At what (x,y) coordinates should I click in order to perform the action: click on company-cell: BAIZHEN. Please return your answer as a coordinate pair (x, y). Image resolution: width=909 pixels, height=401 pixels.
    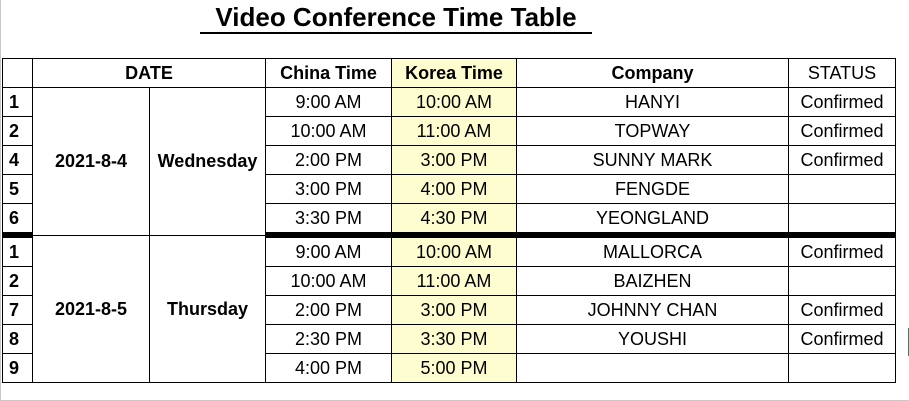
    Looking at the image, I should click on (652, 281).